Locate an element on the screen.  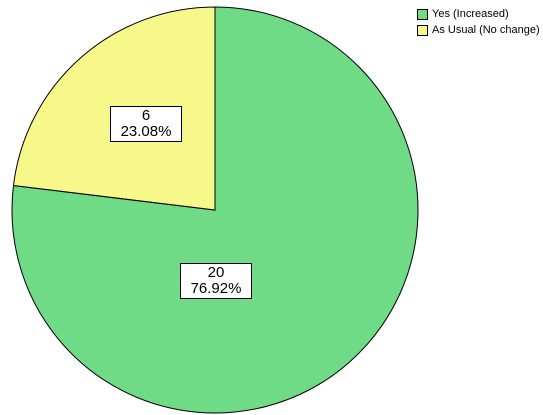
data-label-value: 20 is located at coordinates (216, 272).